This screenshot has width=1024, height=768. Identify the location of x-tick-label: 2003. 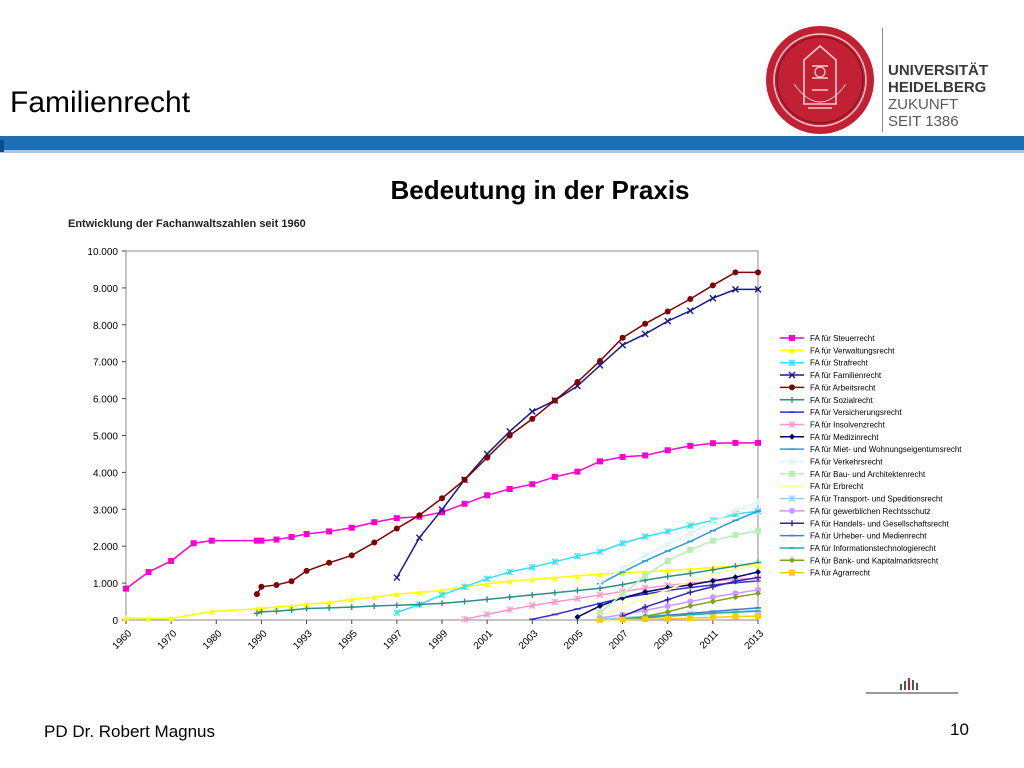
(529, 640).